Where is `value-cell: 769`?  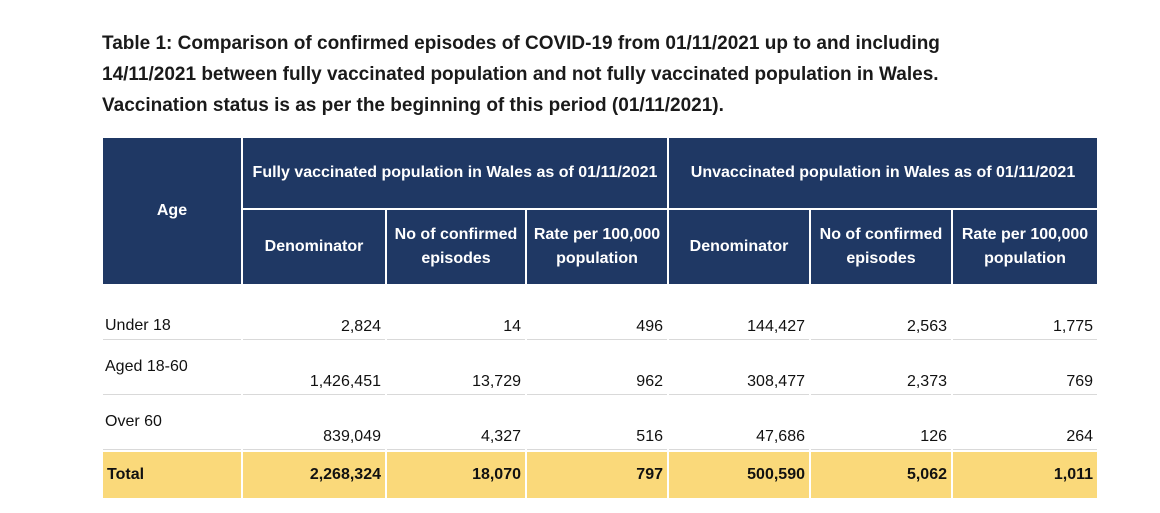 value-cell: 769 is located at coordinates (1025, 368).